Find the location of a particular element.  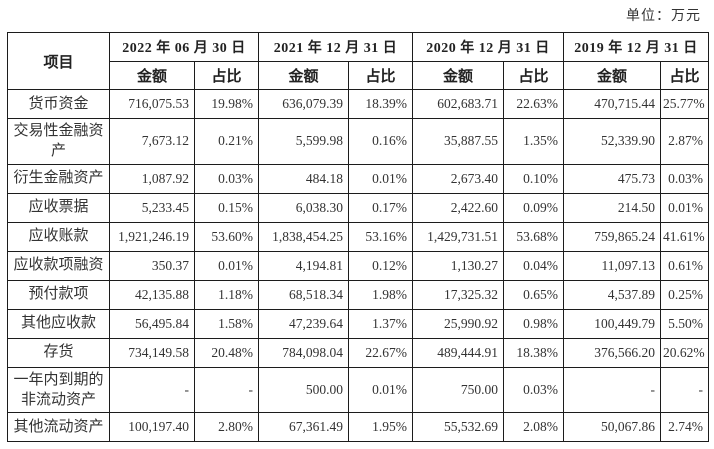

ratio-cell: 1.98% is located at coordinates (380, 294).